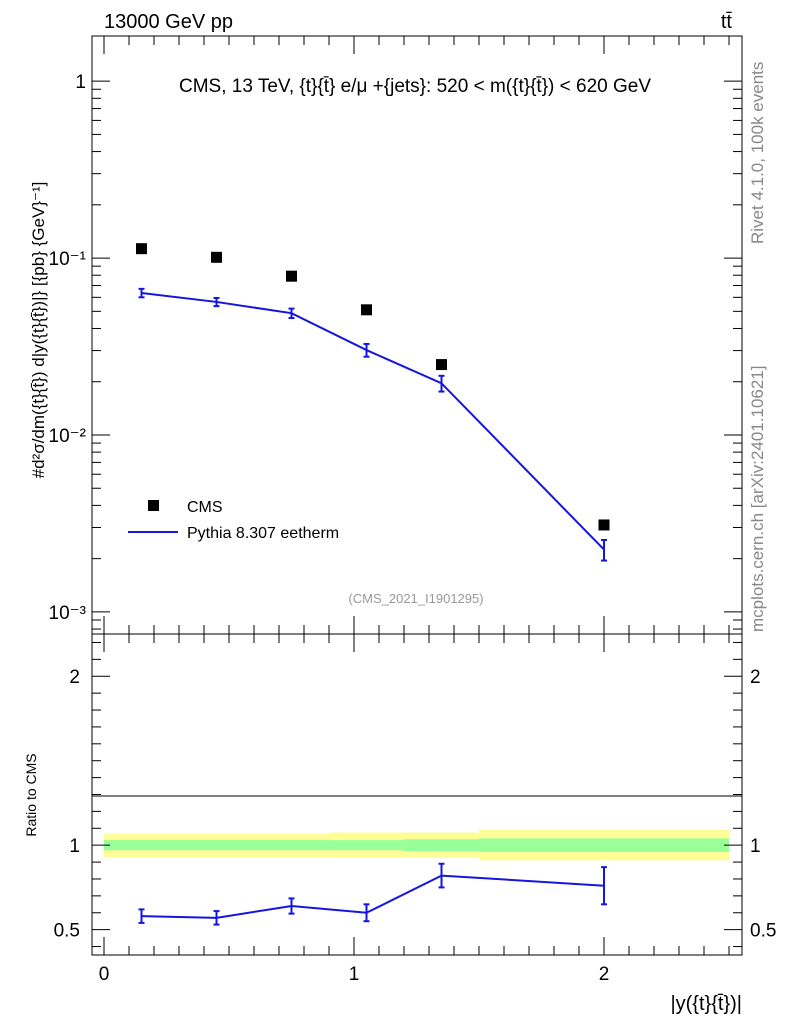 The height and width of the screenshot is (1029, 786). I want to click on rivet-version-label: Rivet 4.1.0, 100k events, so click(757, 152).